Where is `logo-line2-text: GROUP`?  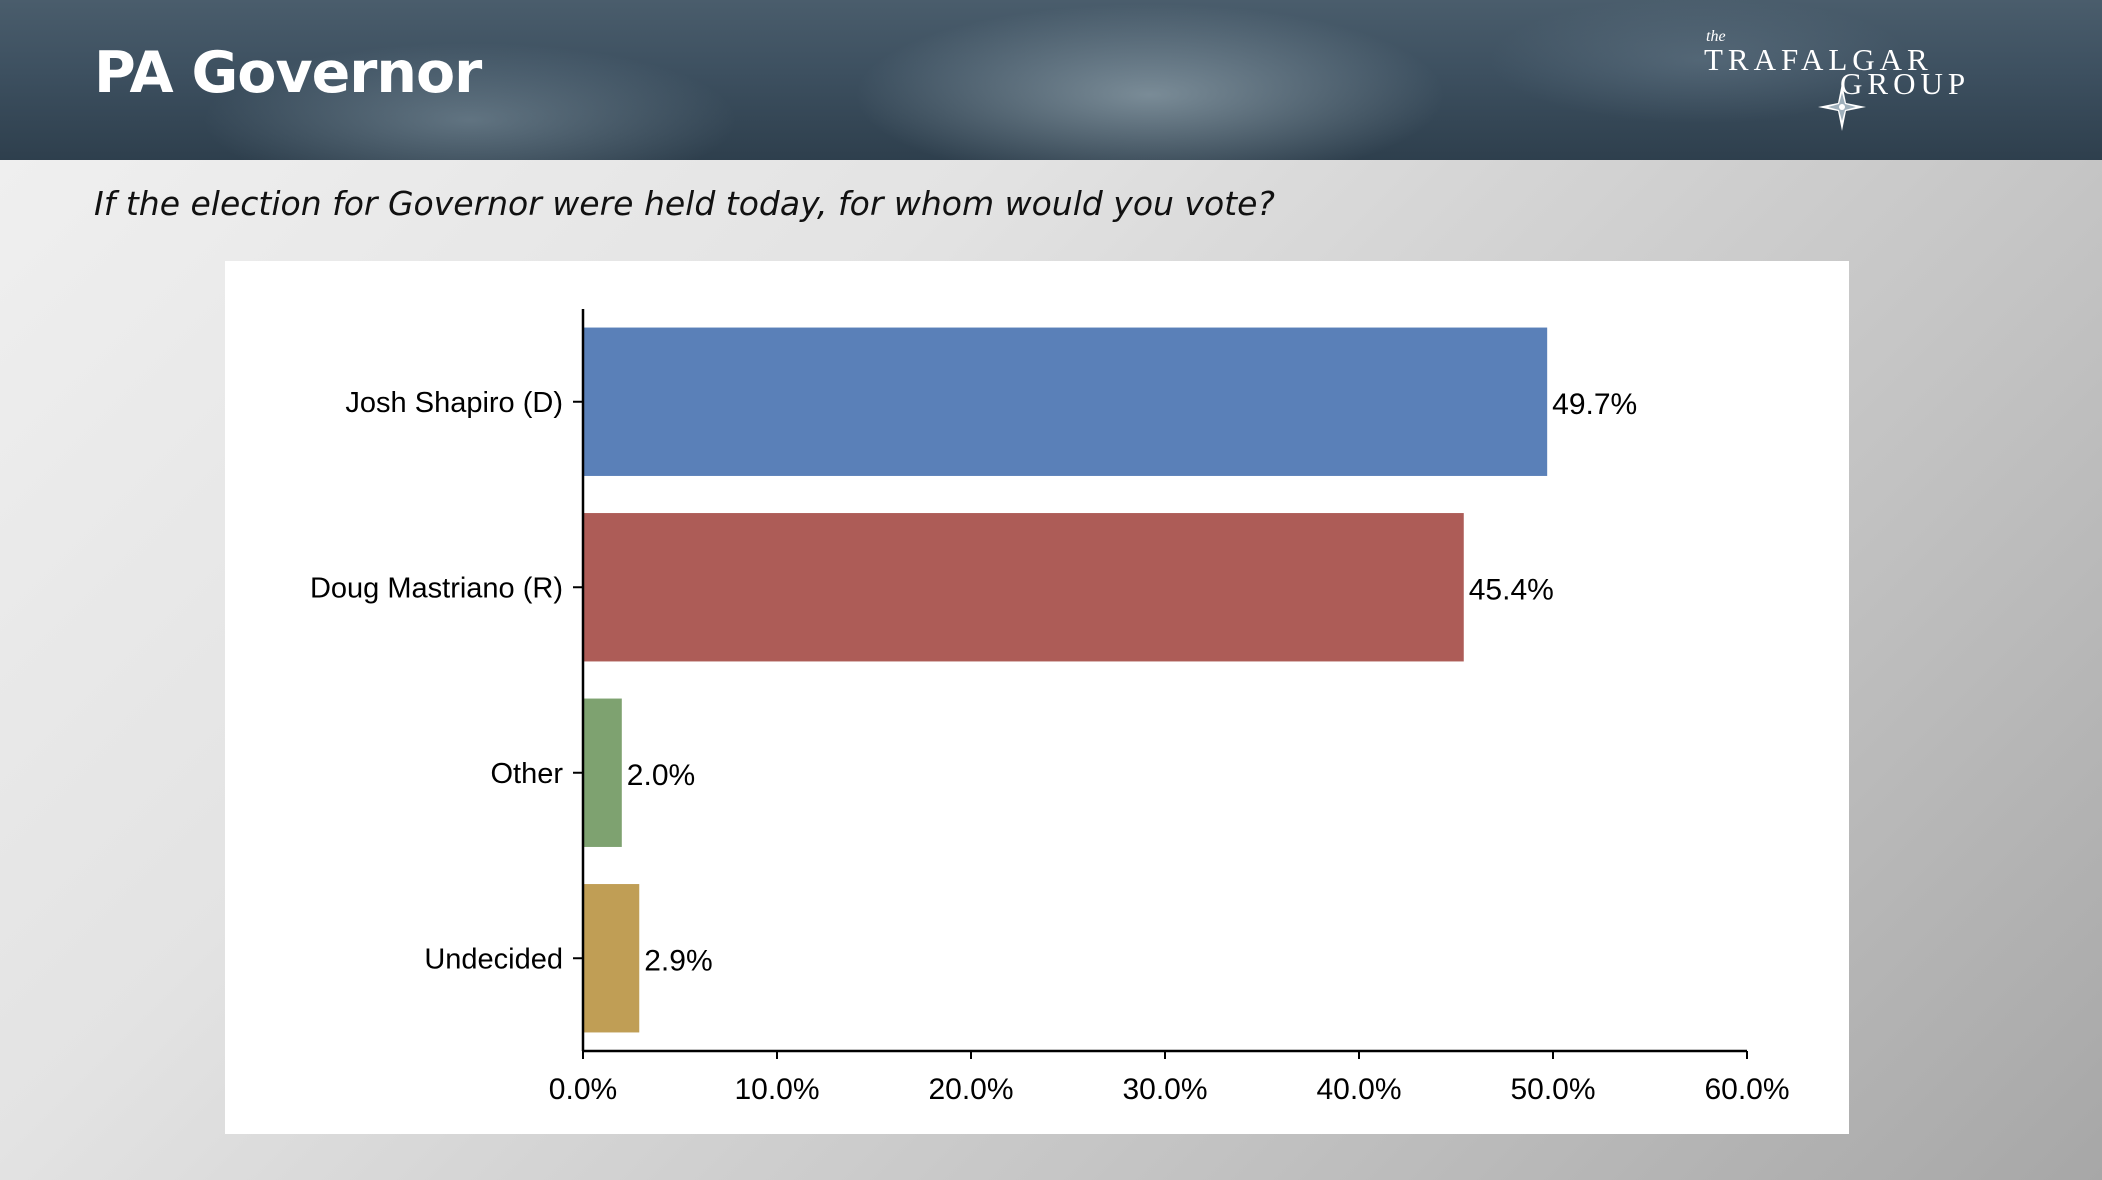
logo-line2-text: GROUP is located at coordinates (1905, 83).